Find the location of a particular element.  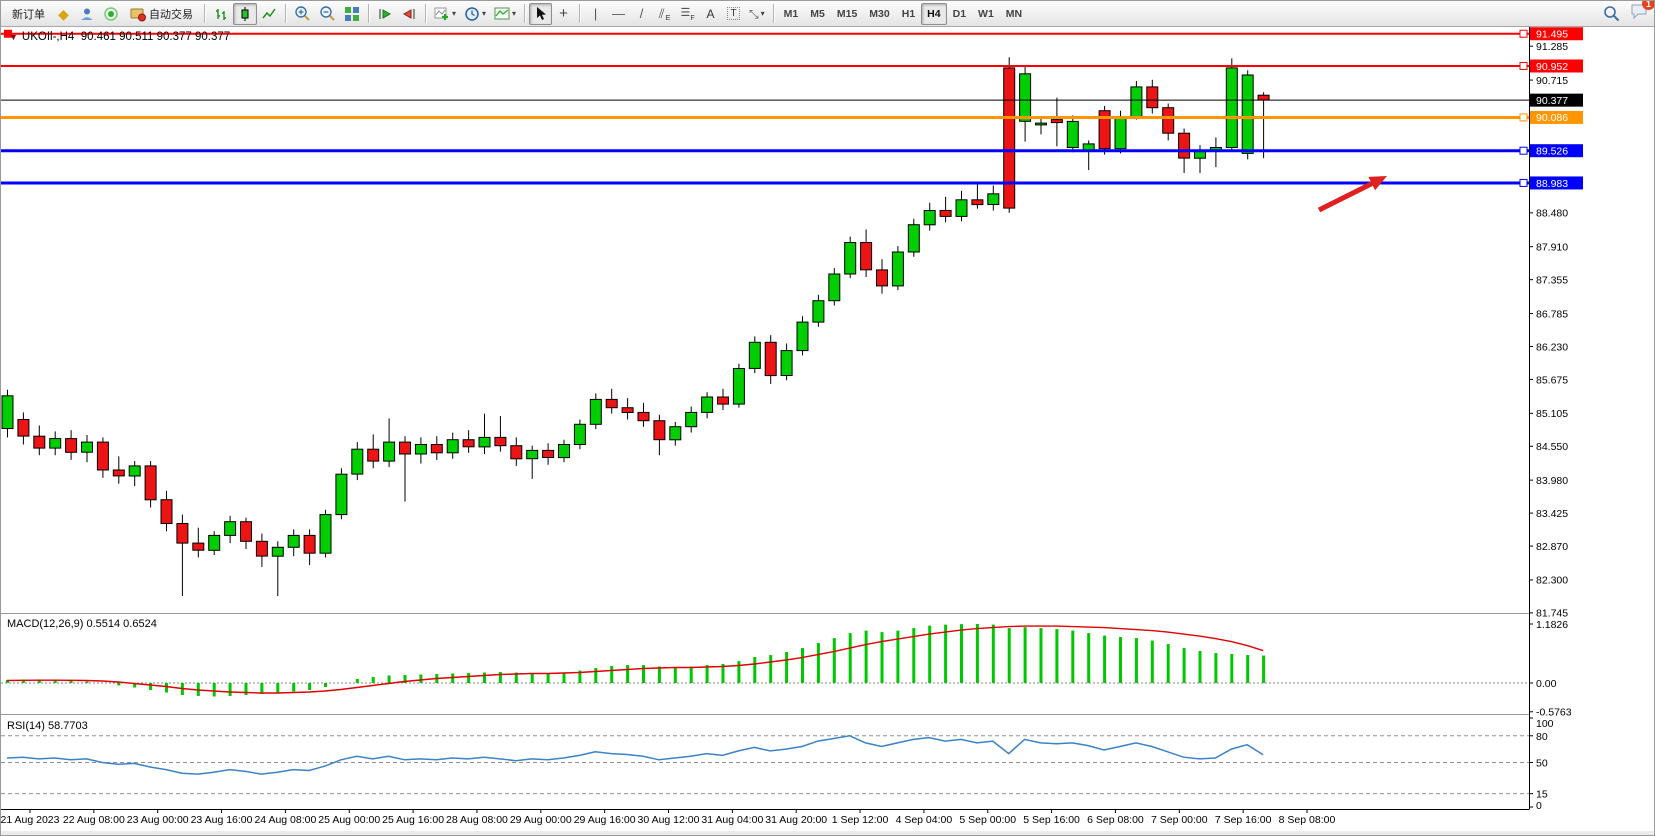

arrows-button: ⤡ ▾ is located at coordinates (757, 14).